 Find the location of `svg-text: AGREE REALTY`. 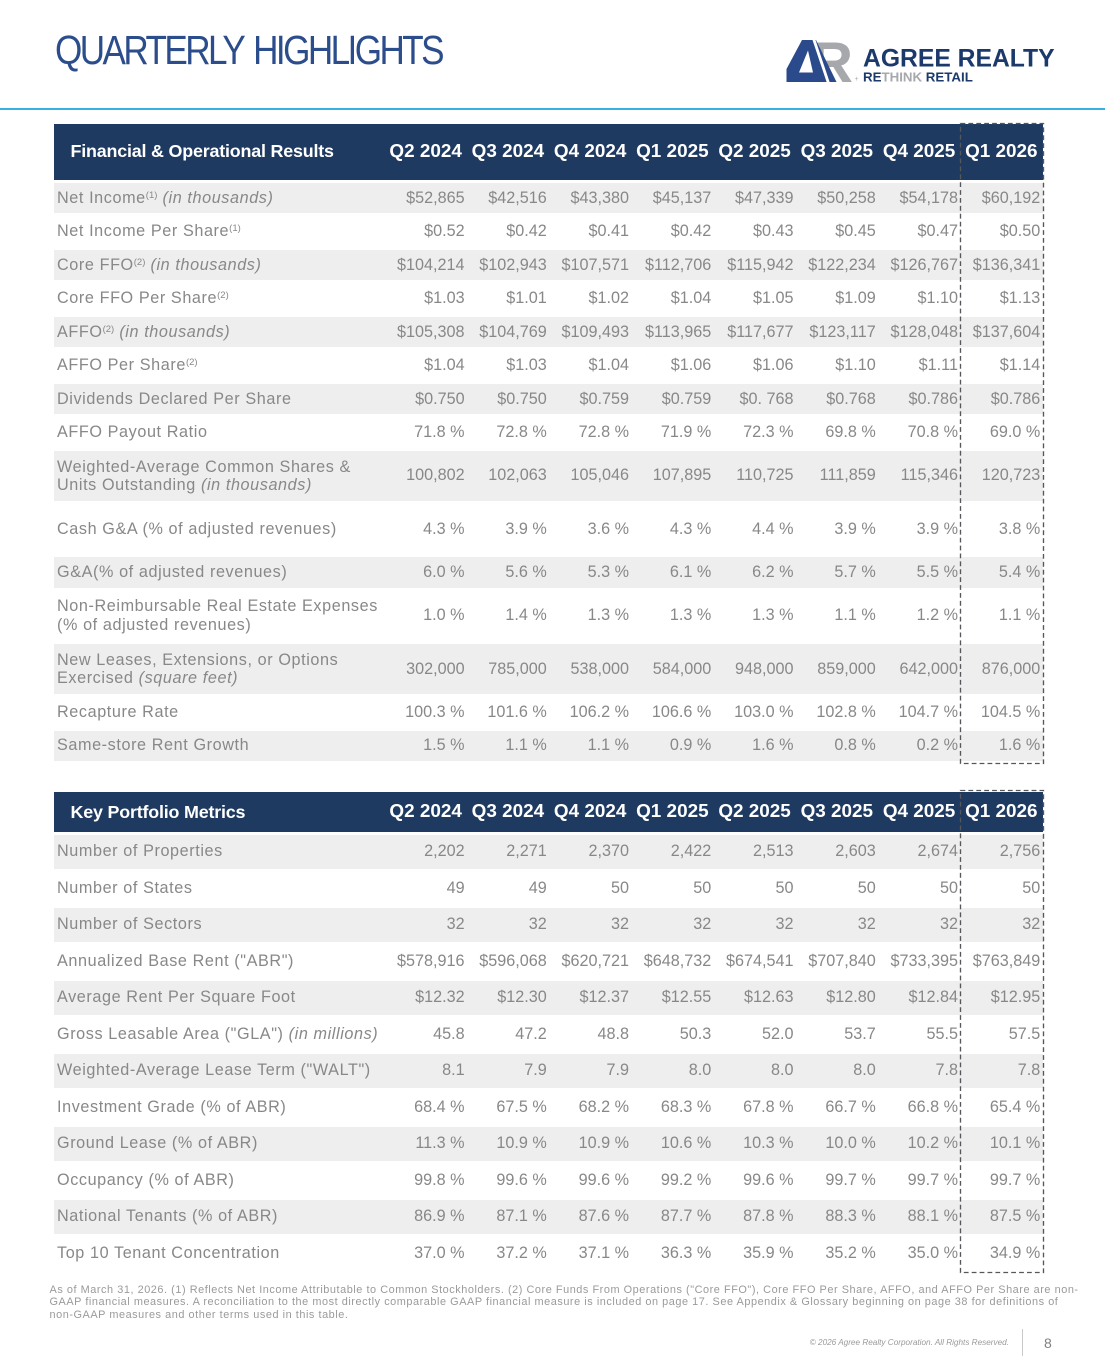

svg-text: AGREE REALTY is located at coordinates (959, 59).